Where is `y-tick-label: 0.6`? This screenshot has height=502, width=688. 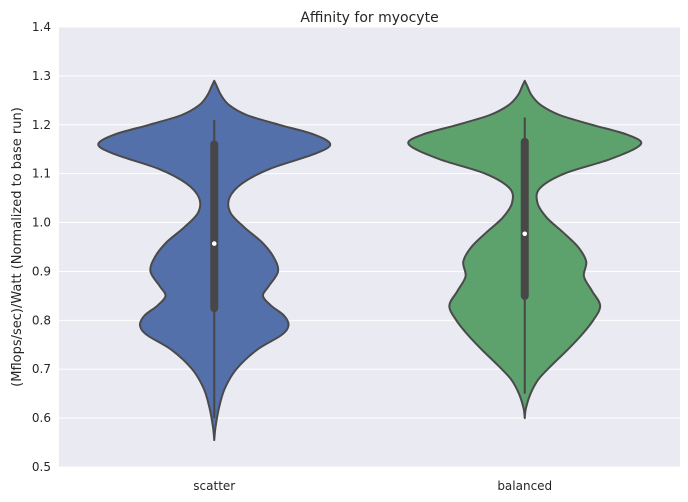
y-tick-label: 0.6 is located at coordinates (41, 418).